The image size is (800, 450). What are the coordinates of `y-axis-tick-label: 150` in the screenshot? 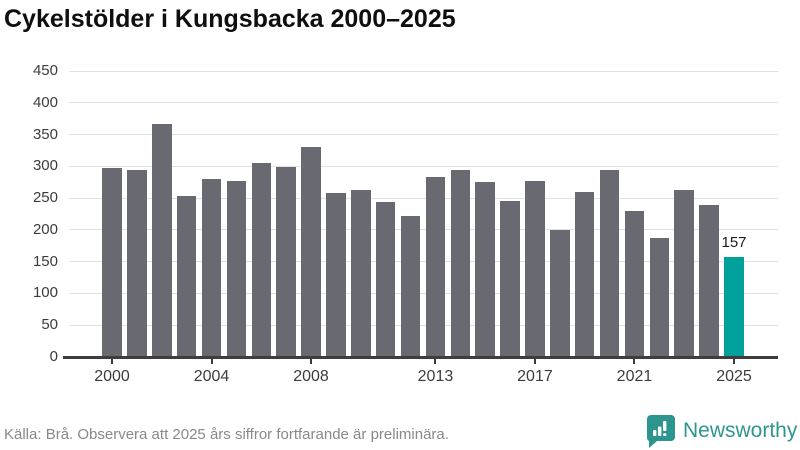 It's located at (45, 261).